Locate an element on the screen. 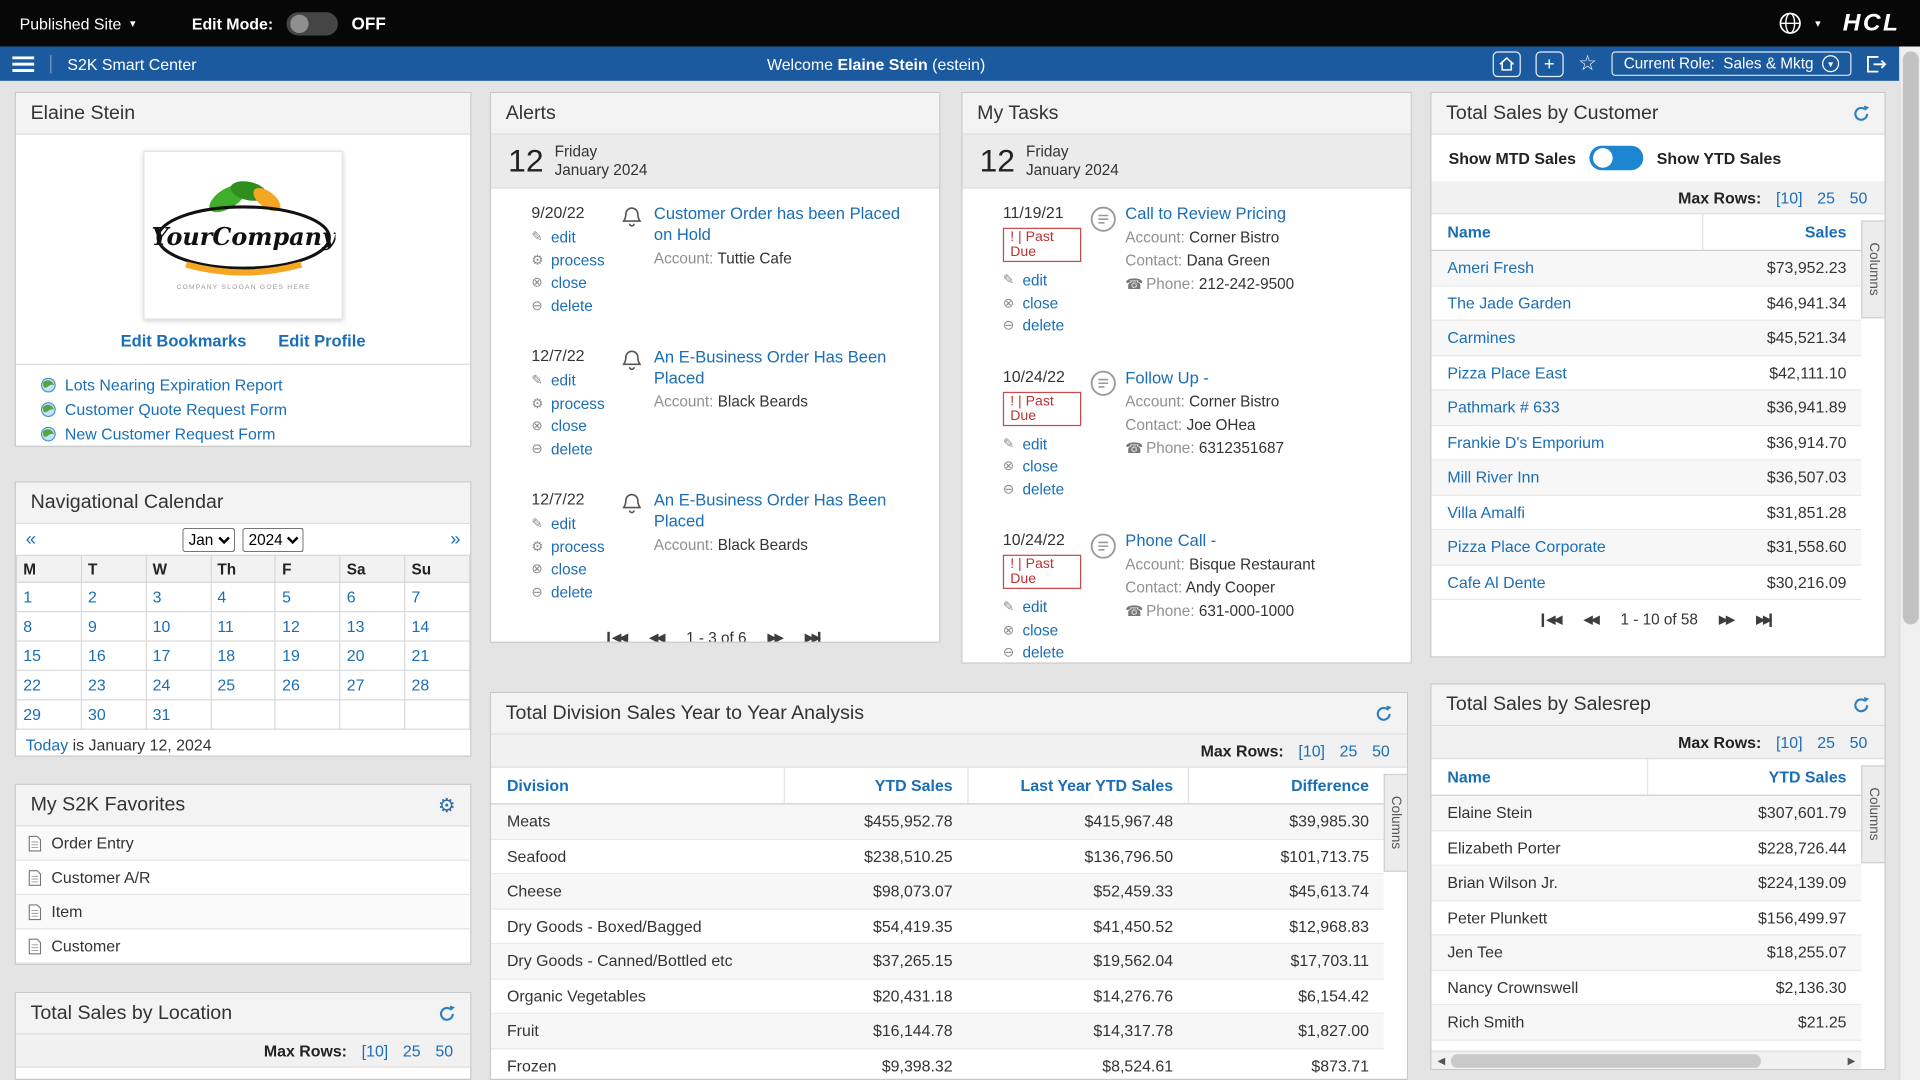 The image size is (1920, 1080). favorite-item: Order Entry is located at coordinates (243, 843).